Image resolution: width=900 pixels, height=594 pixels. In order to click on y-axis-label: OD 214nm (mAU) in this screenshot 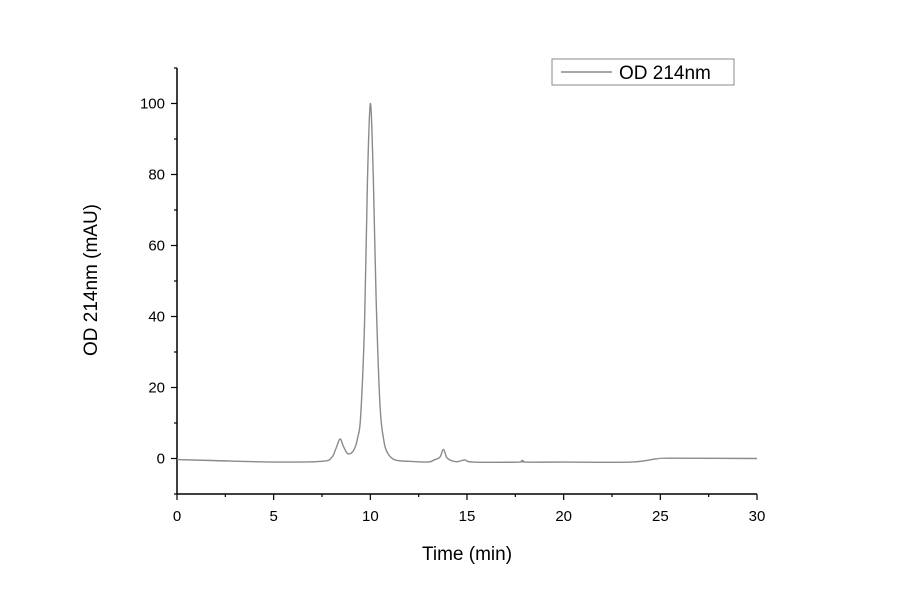, I will do `click(91, 280)`.